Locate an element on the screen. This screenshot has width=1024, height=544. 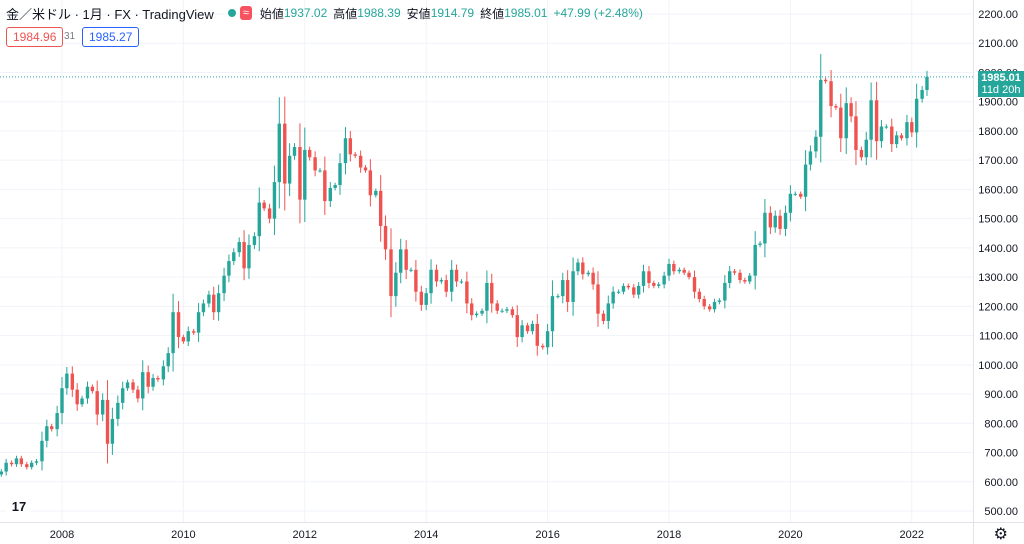
y-tick-label: 1600.00 is located at coordinates (998, 190).